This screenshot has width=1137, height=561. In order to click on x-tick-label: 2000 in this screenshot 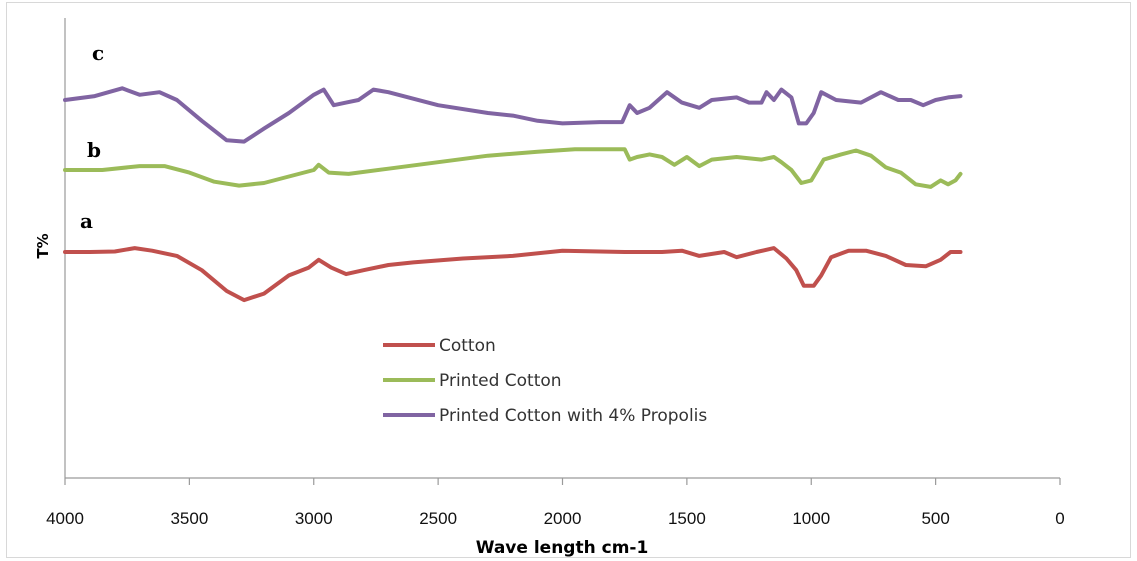, I will do `click(563, 518)`.